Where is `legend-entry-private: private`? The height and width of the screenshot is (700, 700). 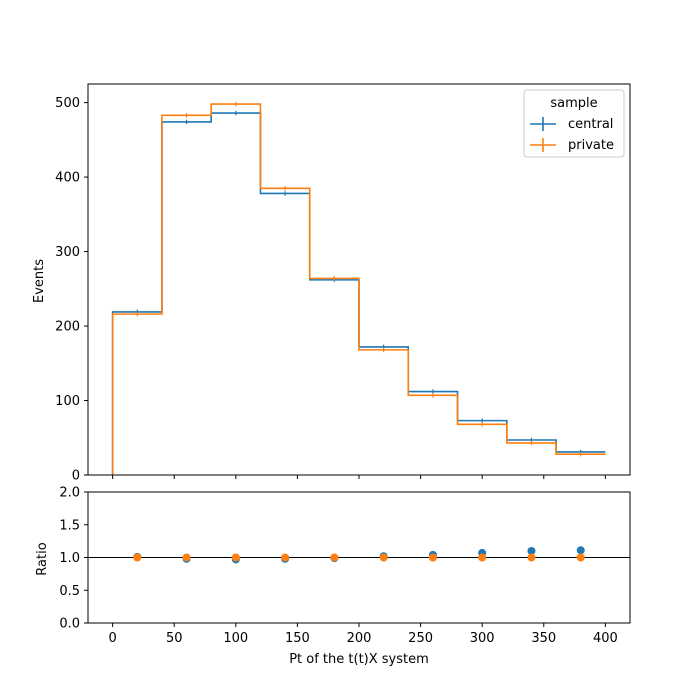 legend-entry-private: private is located at coordinates (572, 145).